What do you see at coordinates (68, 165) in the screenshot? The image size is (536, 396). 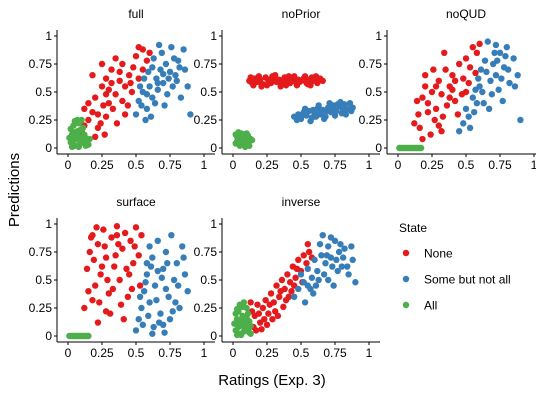 I see `x-tick-label: 0` at bounding box center [68, 165].